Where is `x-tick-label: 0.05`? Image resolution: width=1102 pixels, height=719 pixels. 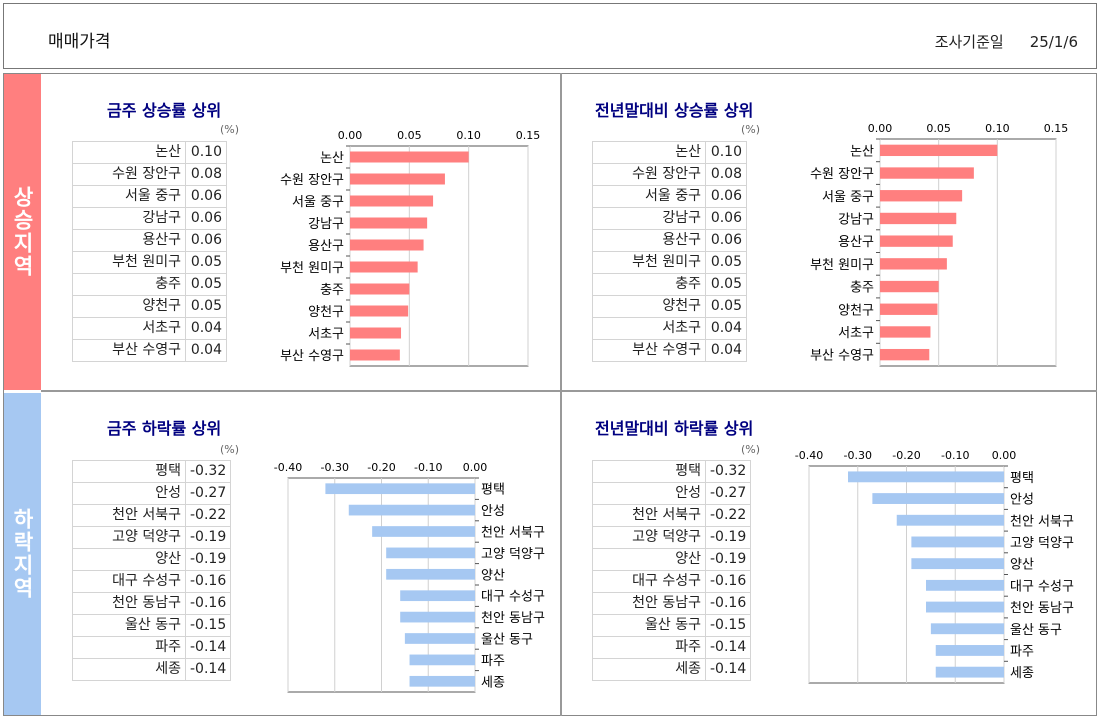
x-tick-label: 0.05 is located at coordinates (409, 135).